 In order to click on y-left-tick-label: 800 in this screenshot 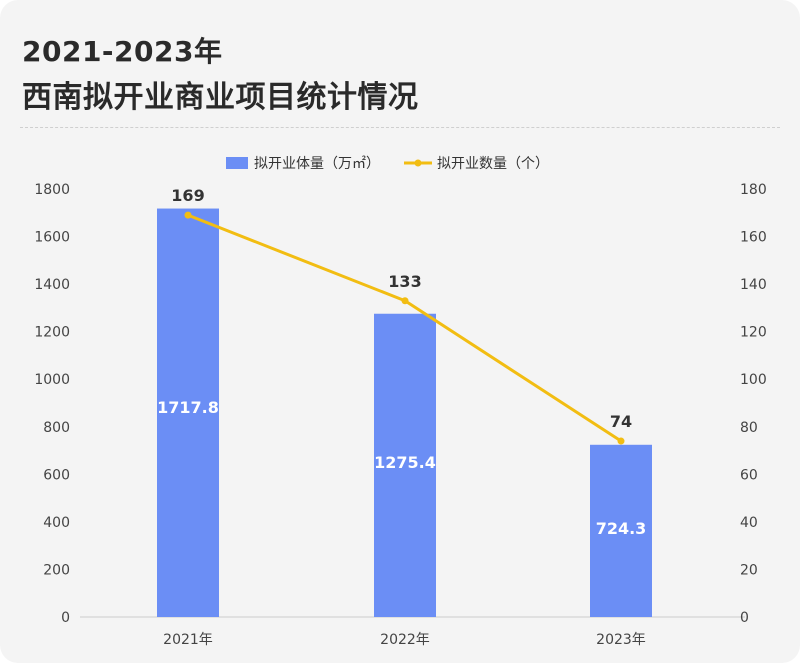, I will do `click(56, 428)`.